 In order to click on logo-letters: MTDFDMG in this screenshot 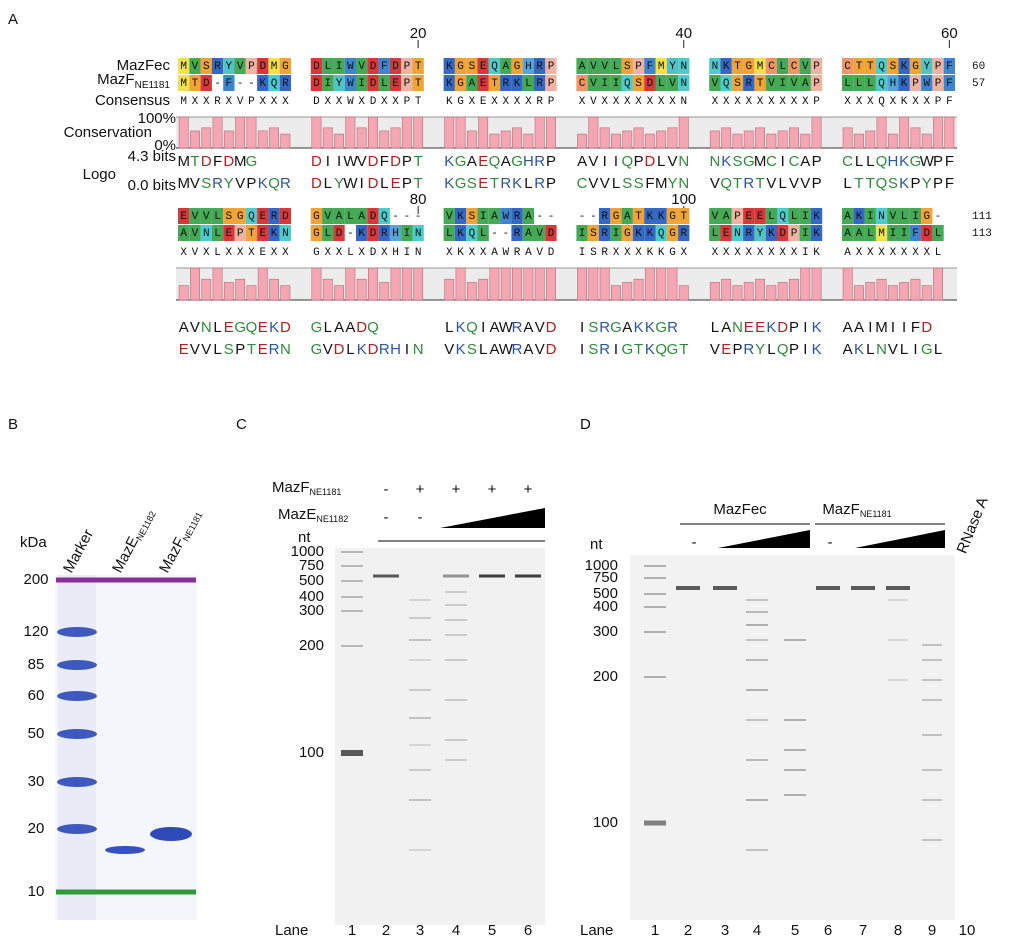, I will do `click(217, 161)`.